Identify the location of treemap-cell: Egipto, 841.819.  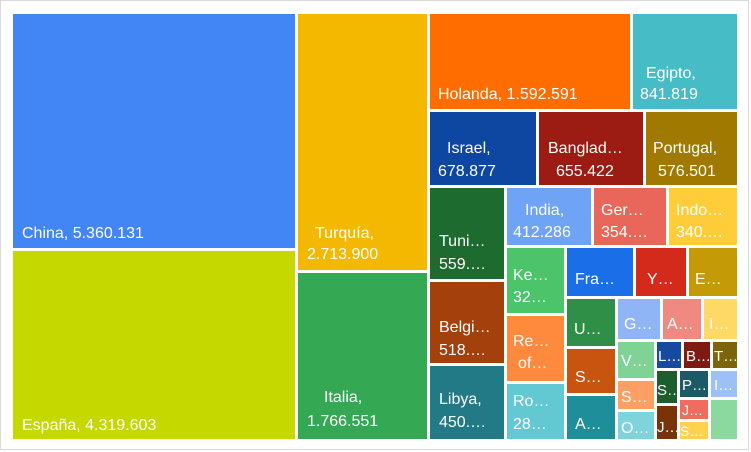
(685, 61).